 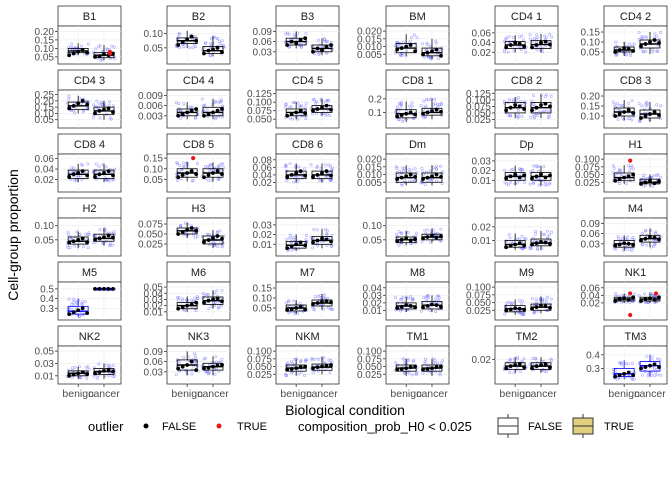 I want to click on facet-label: M6, so click(x=198, y=273).